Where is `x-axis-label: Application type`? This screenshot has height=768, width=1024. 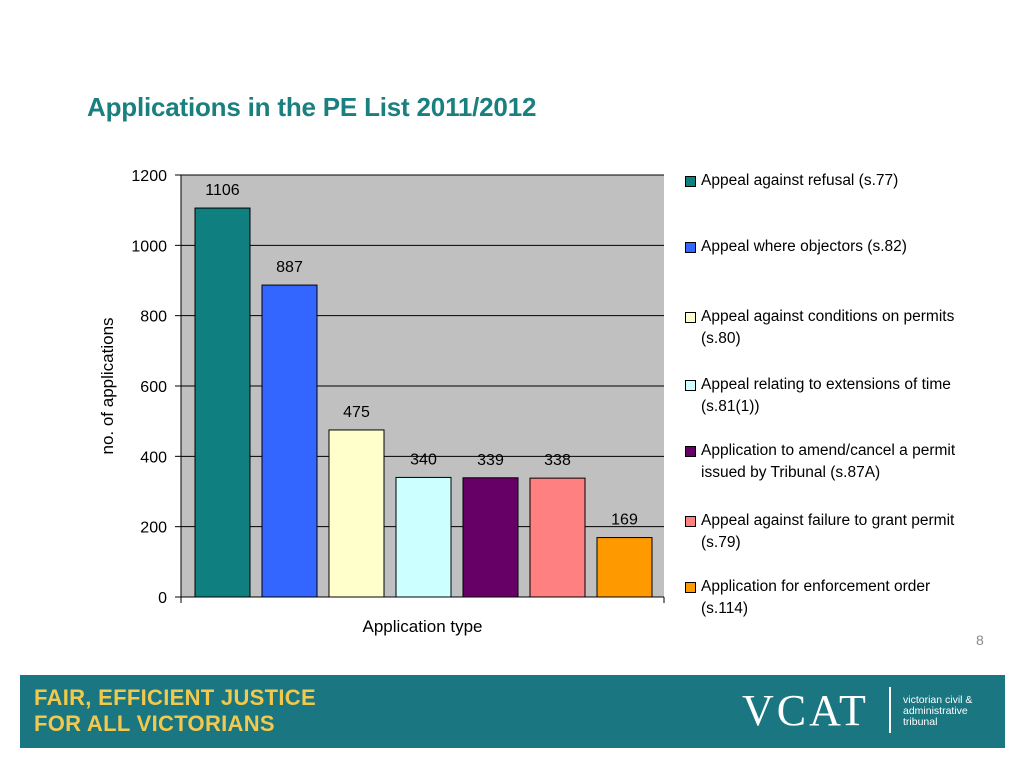
x-axis-label: Application type is located at coordinates (422, 626).